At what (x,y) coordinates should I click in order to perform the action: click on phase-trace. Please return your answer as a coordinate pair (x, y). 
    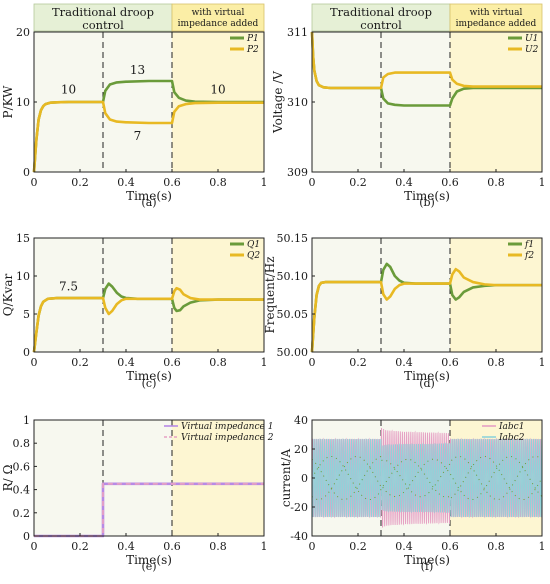
    Looking at the image, I should click on (427, 478).